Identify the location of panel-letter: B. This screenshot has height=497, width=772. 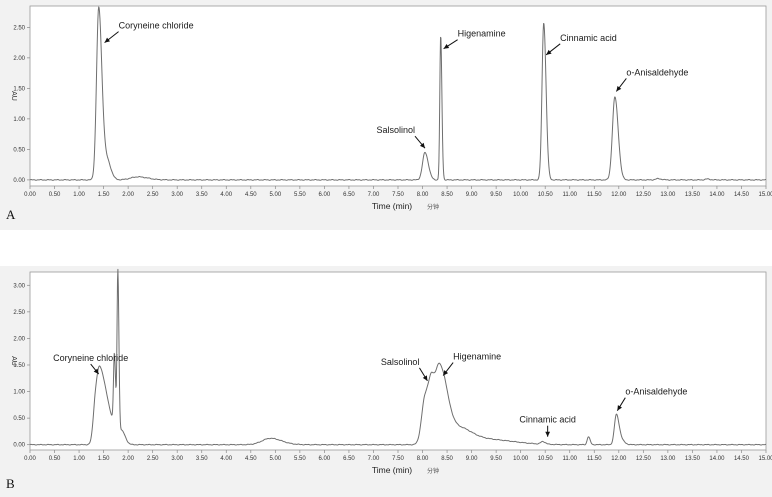
(10, 483).